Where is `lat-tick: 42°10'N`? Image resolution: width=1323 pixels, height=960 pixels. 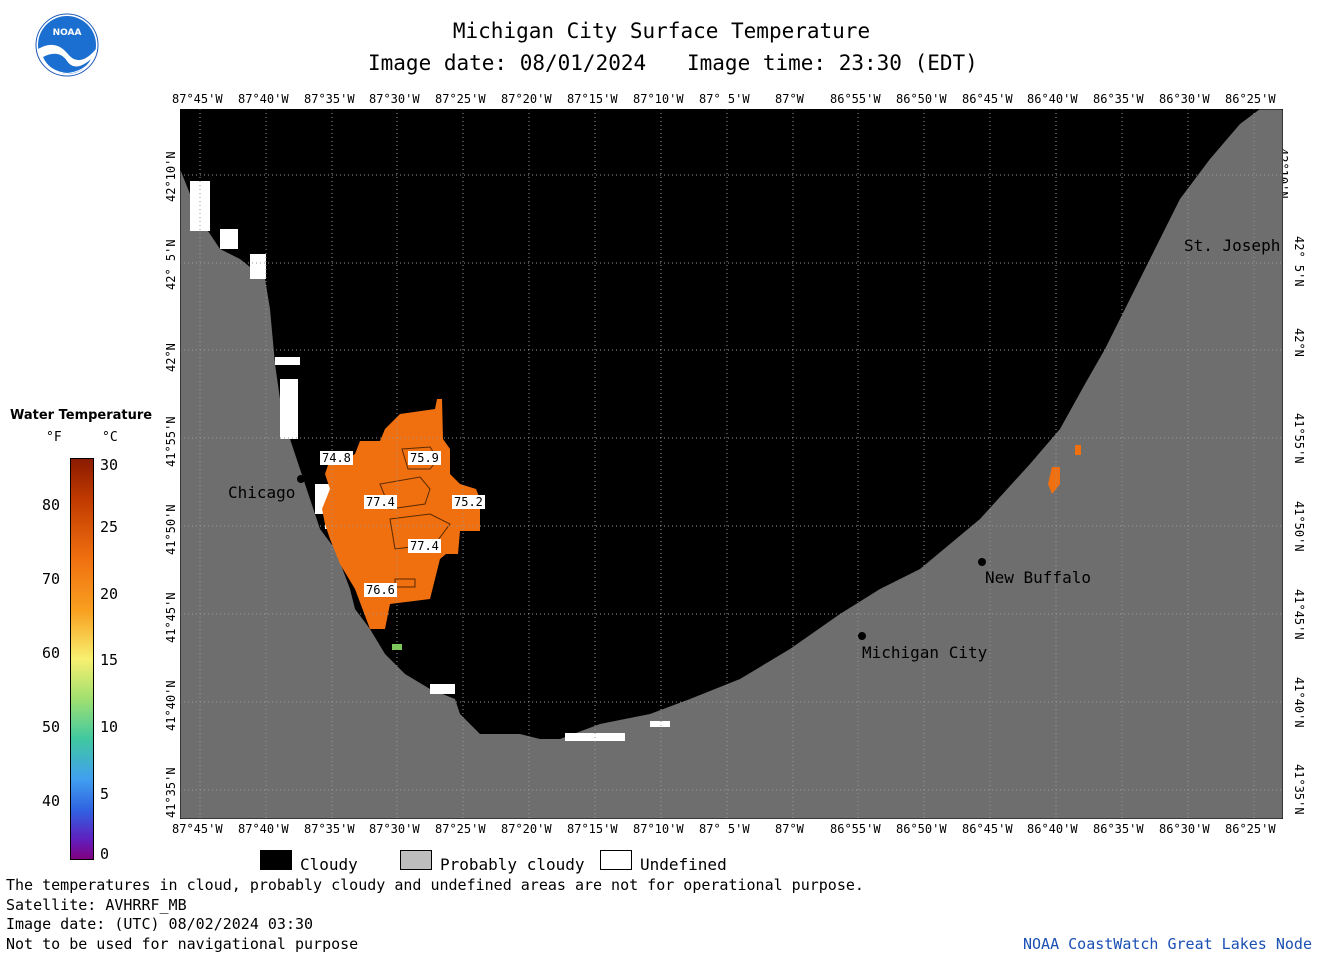
lat-tick: 42°10'N is located at coordinates (171, 176).